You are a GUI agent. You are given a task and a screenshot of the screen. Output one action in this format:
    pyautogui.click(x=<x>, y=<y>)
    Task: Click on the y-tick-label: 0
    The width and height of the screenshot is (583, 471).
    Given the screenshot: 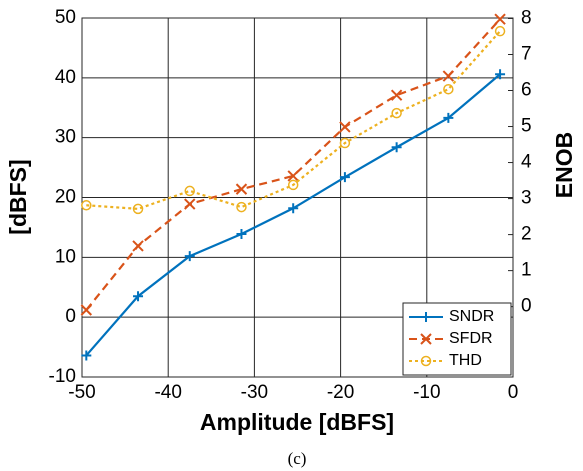 What is the action you would take?
    pyautogui.click(x=70, y=316)
    